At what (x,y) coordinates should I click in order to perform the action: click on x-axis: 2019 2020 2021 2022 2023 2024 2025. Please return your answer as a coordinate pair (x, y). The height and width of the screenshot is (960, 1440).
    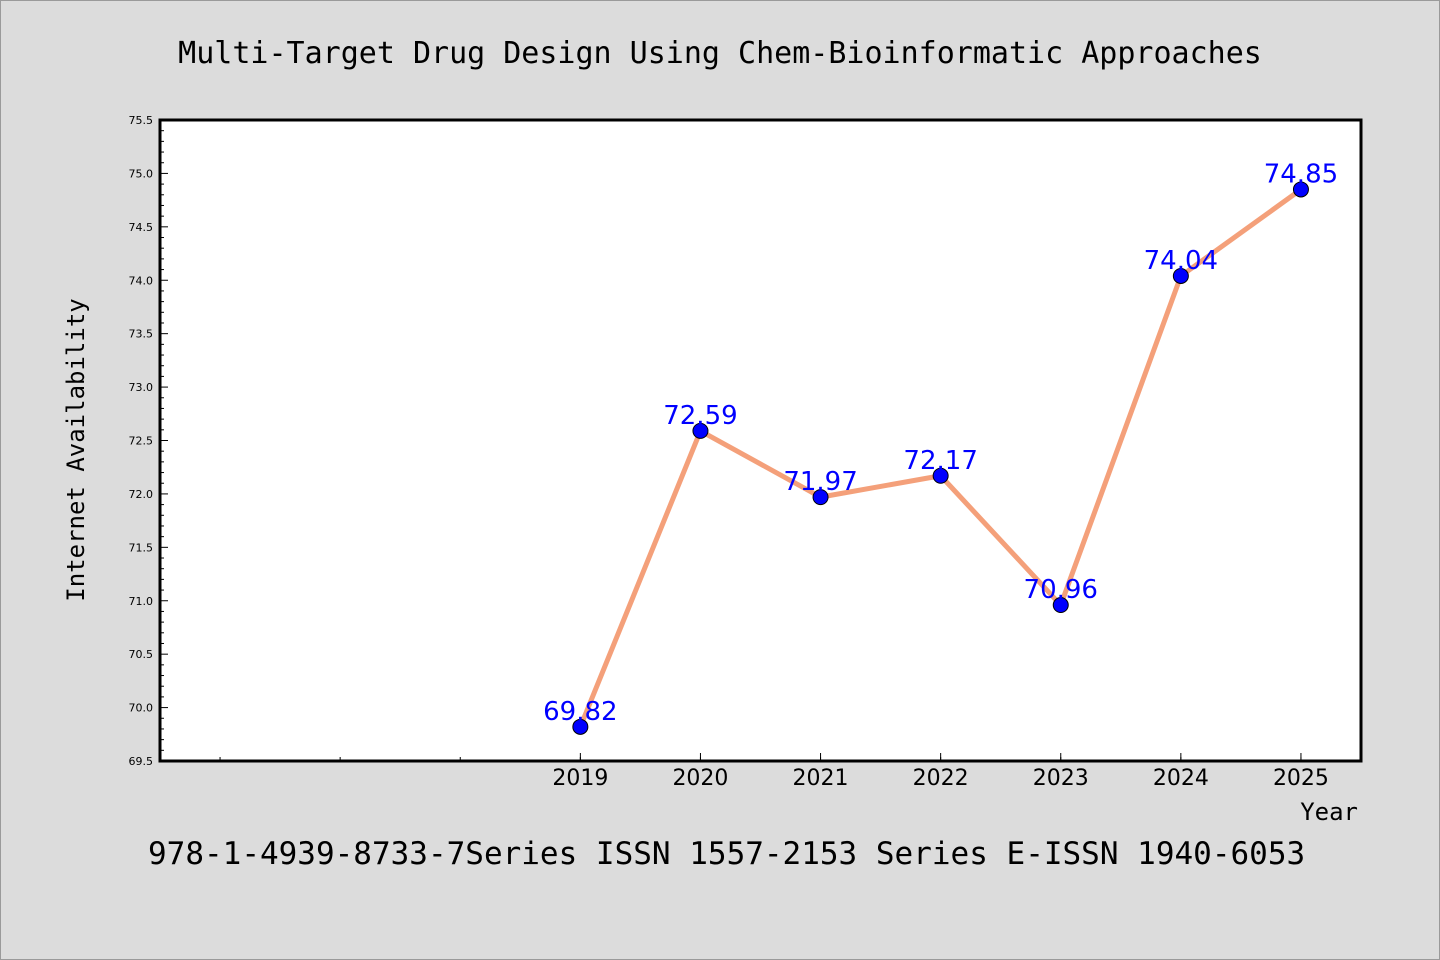
    Looking at the image, I should click on (774, 772).